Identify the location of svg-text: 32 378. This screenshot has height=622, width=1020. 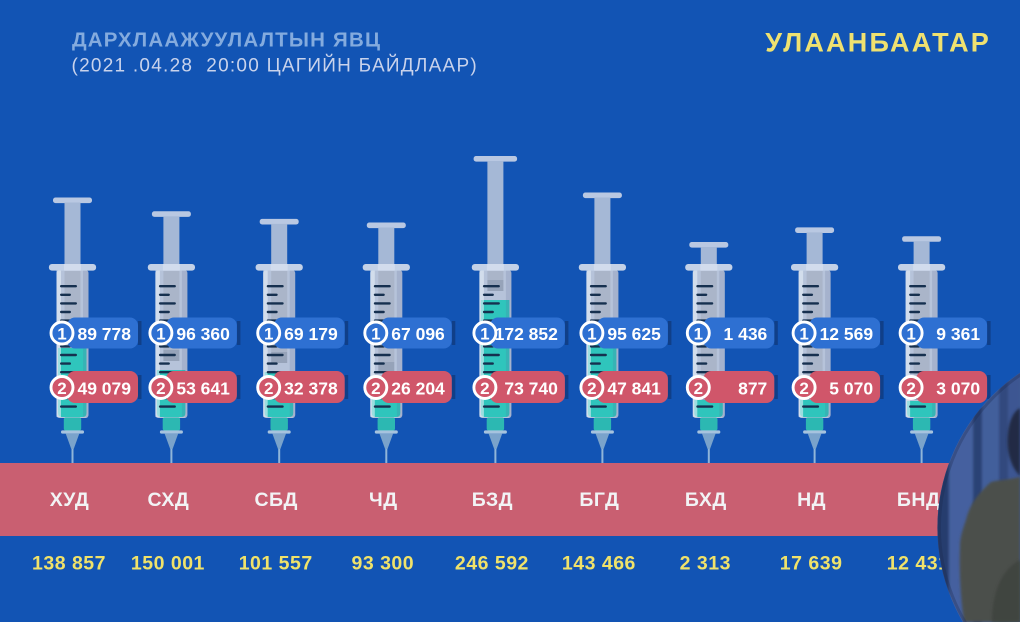
(311, 389).